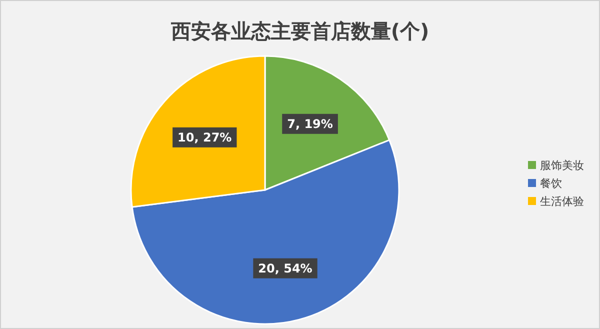 Image resolution: width=600 pixels, height=329 pixels. Describe the element at coordinates (562, 165) in the screenshot. I see `legend-label: 服饰美妆` at that location.